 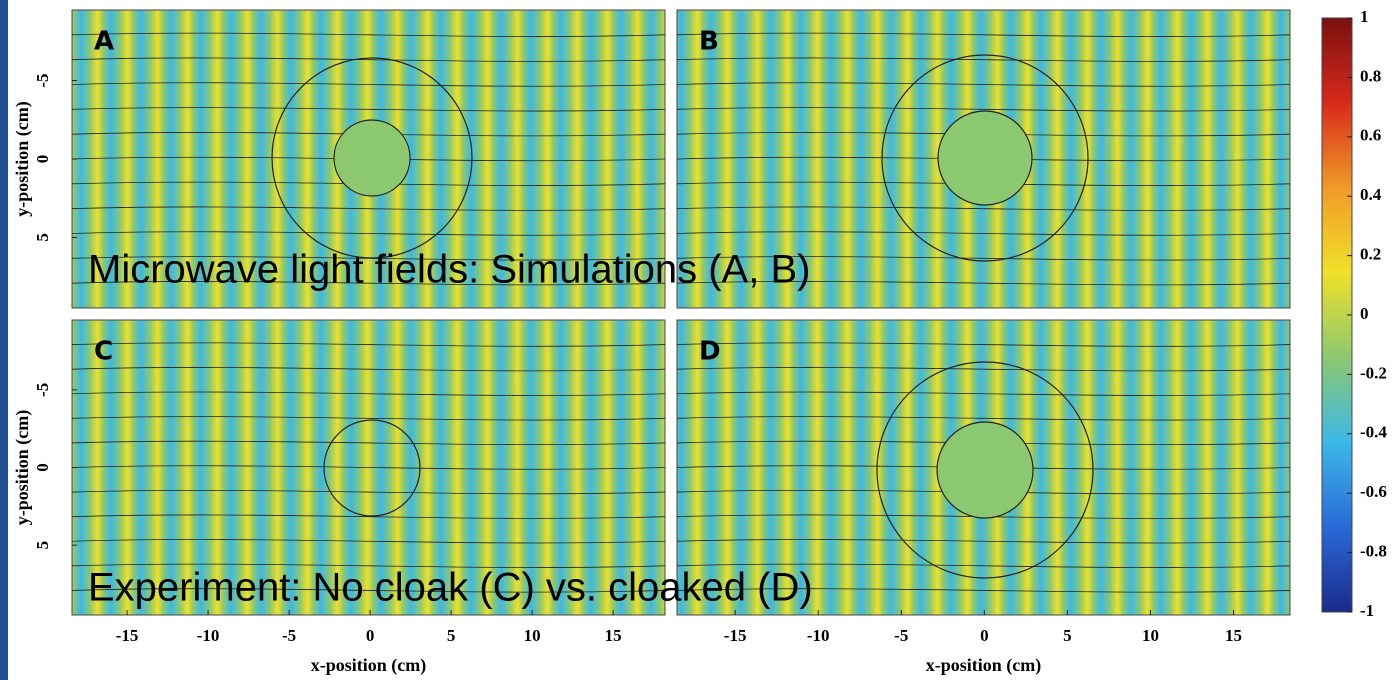 What do you see at coordinates (1367, 610) in the screenshot?
I see `colorbar-tick-label: -1` at bounding box center [1367, 610].